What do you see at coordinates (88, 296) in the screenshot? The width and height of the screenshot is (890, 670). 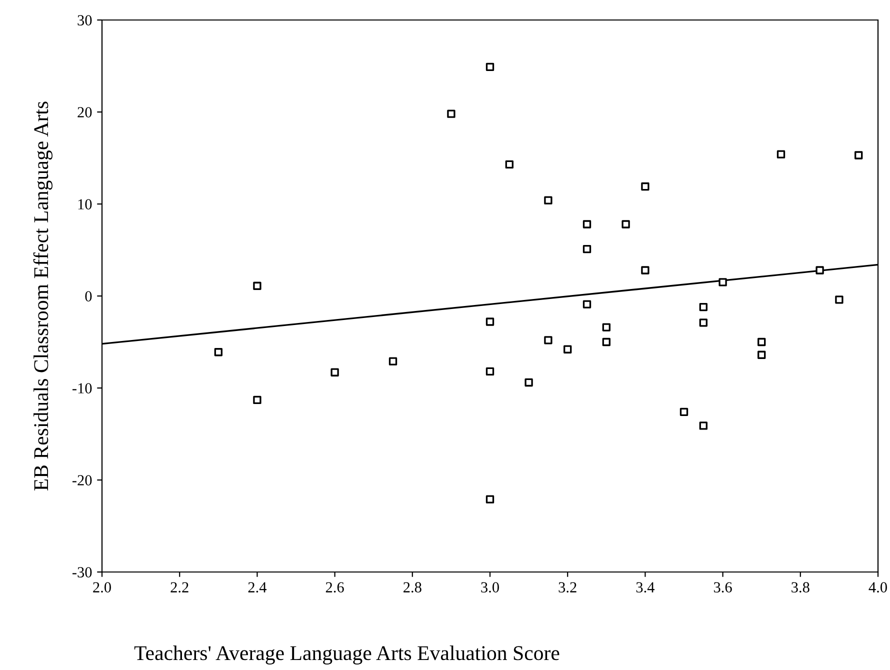 I see `y-tick-label: 0` at bounding box center [88, 296].